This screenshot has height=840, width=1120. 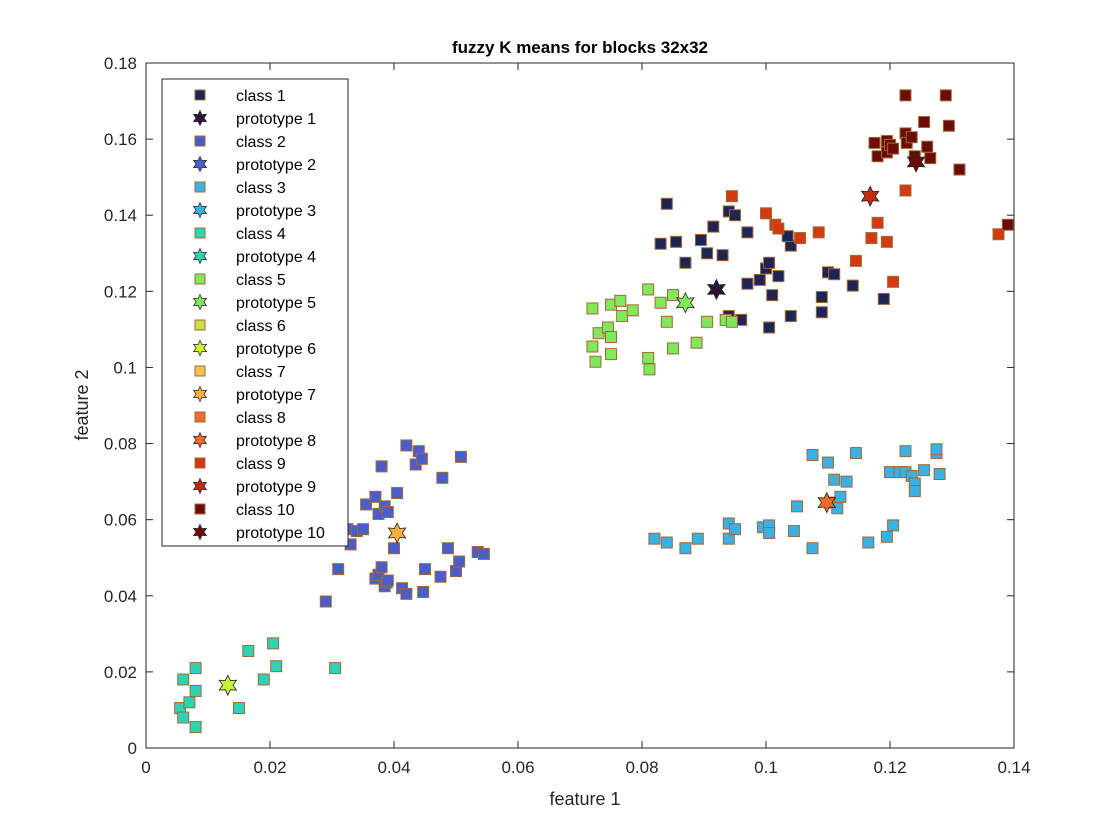 I want to click on y-tick-label: 0.02, so click(x=120, y=672).